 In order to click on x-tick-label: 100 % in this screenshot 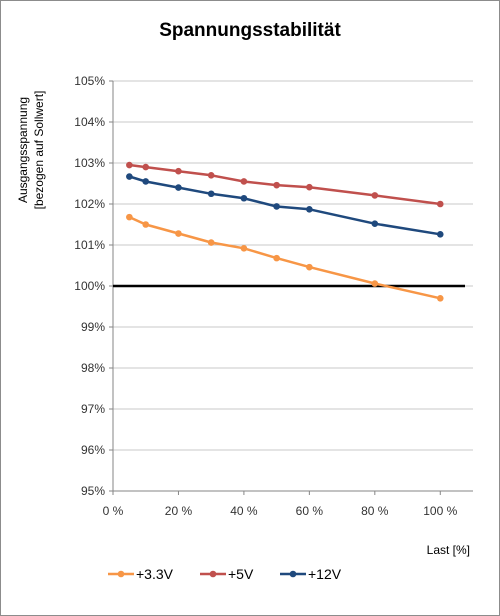, I will do `click(440, 511)`.